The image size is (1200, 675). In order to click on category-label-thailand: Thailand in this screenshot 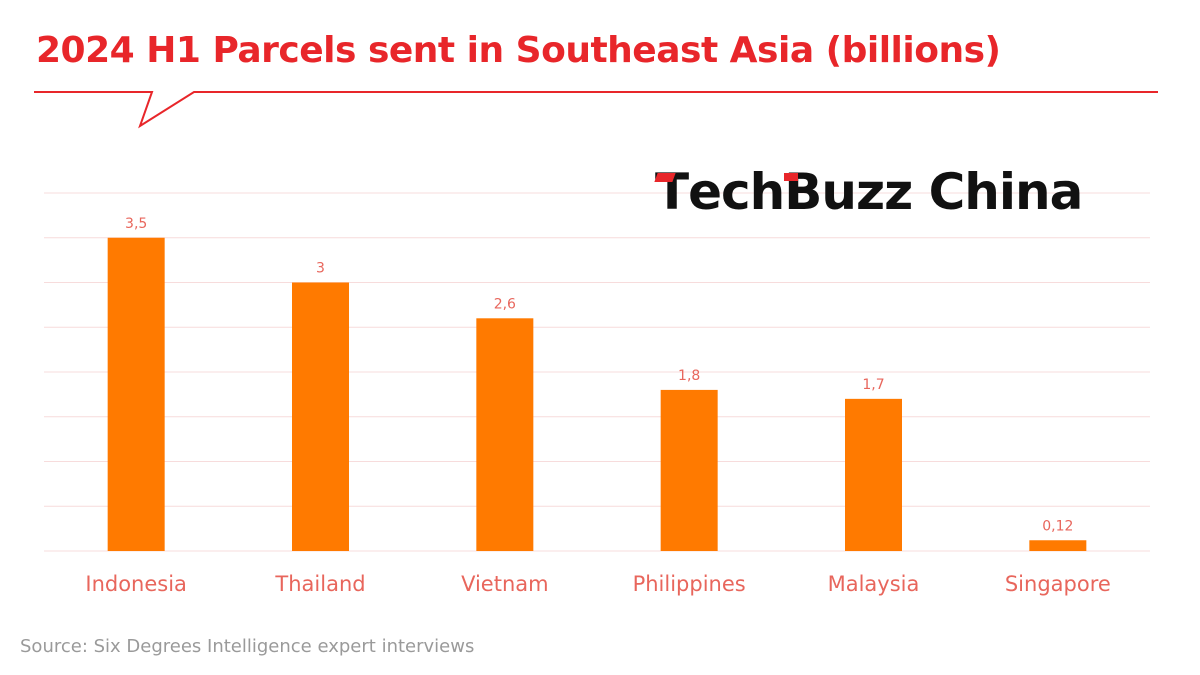, I will do `click(319, 584)`.